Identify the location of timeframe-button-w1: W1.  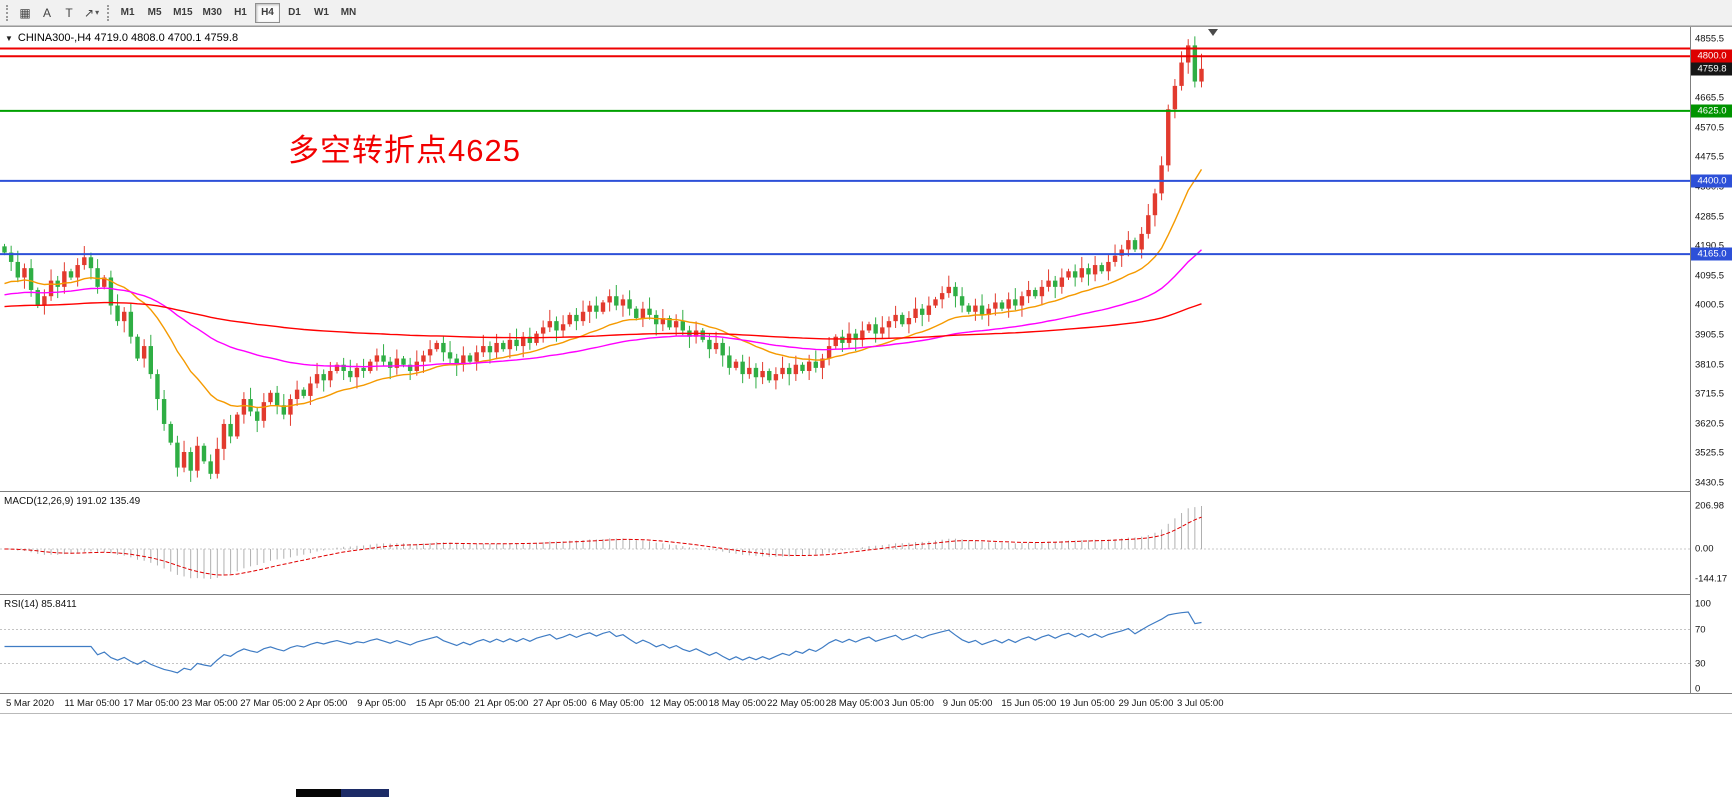
(321, 12).